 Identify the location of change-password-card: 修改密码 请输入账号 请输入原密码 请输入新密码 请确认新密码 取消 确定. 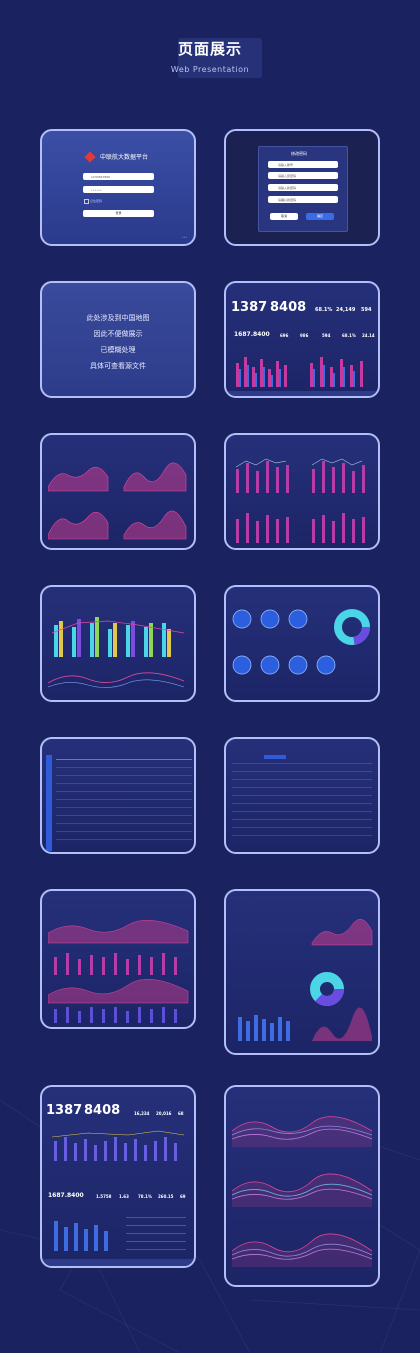
(302, 187).